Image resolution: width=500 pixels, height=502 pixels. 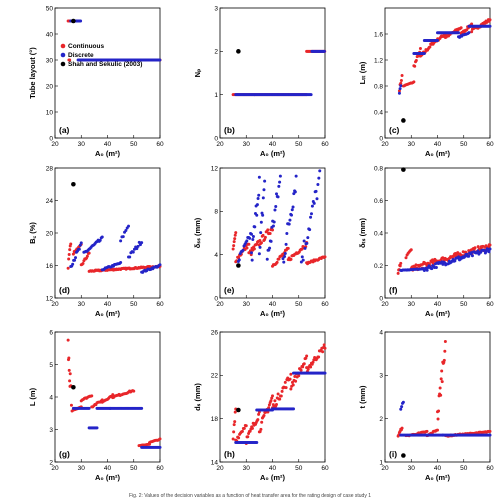 I want to click on x-axis-label: A₀ (m²), so click(x=273, y=313).